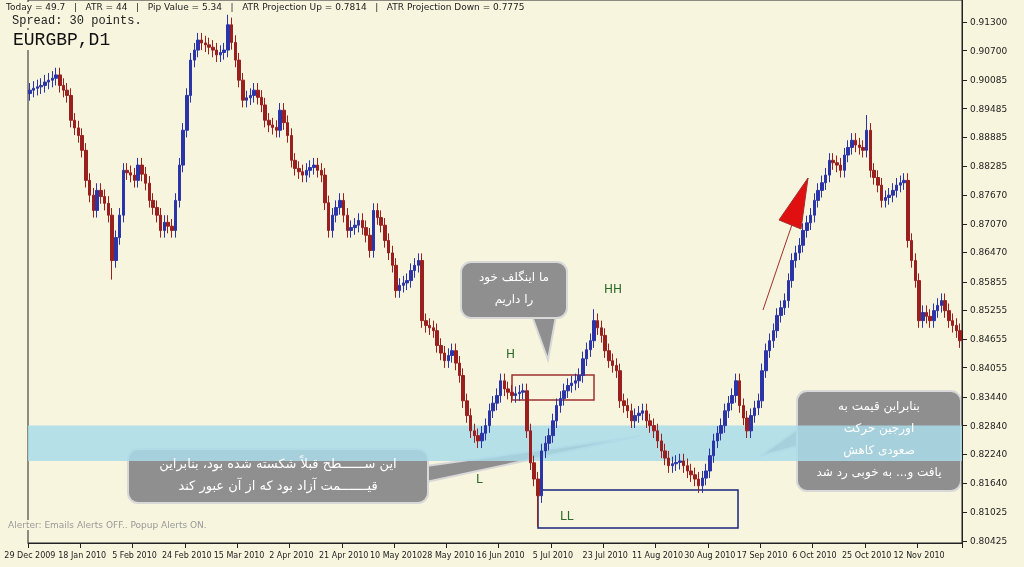 The height and width of the screenshot is (567, 1024). I want to click on annotation: LL, so click(567, 516).